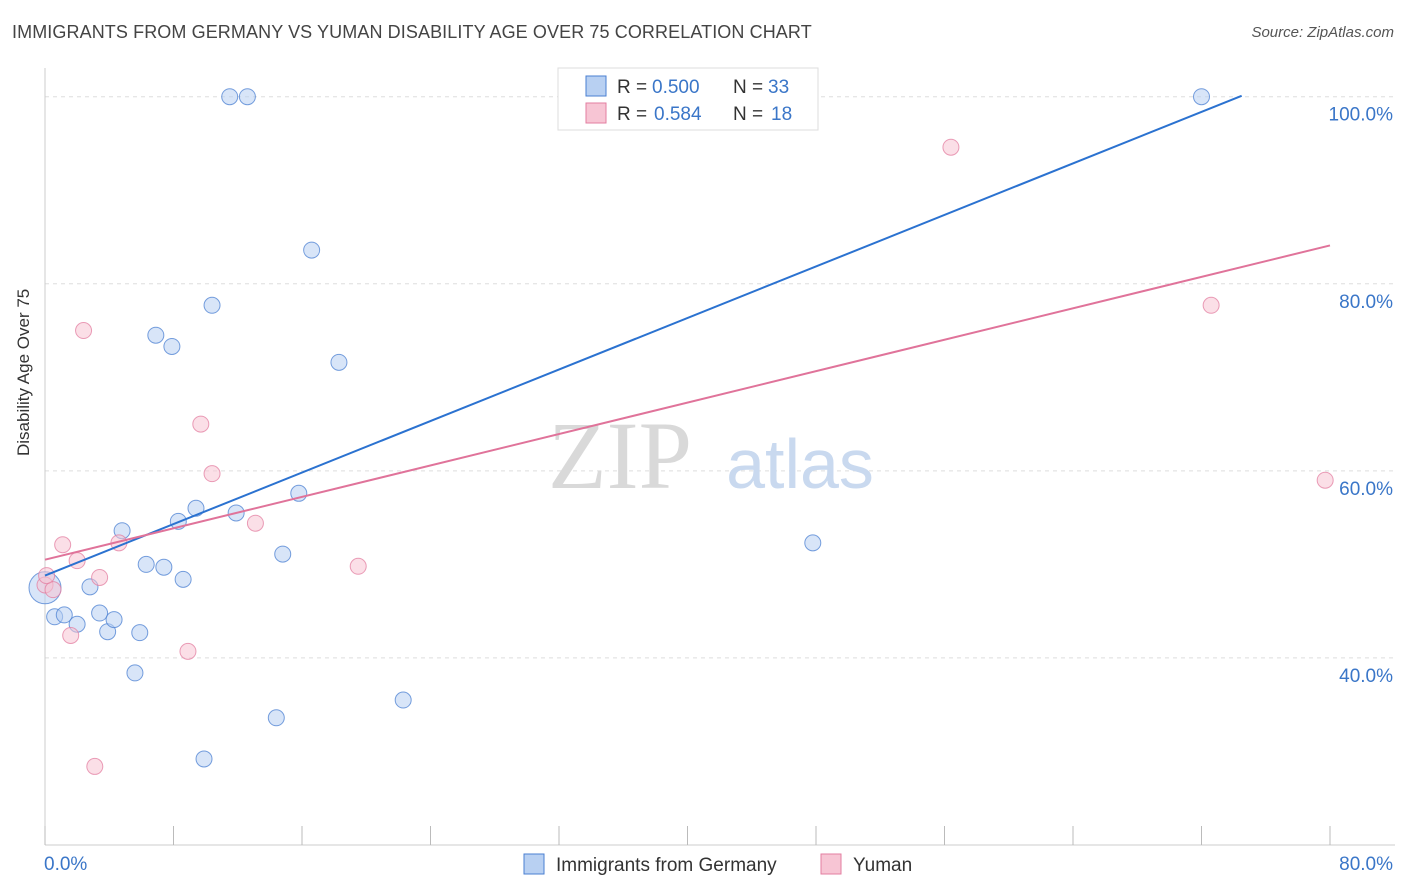  Describe the element at coordinates (778, 87) in the screenshot. I see `stats-n-value-1: 33` at that location.